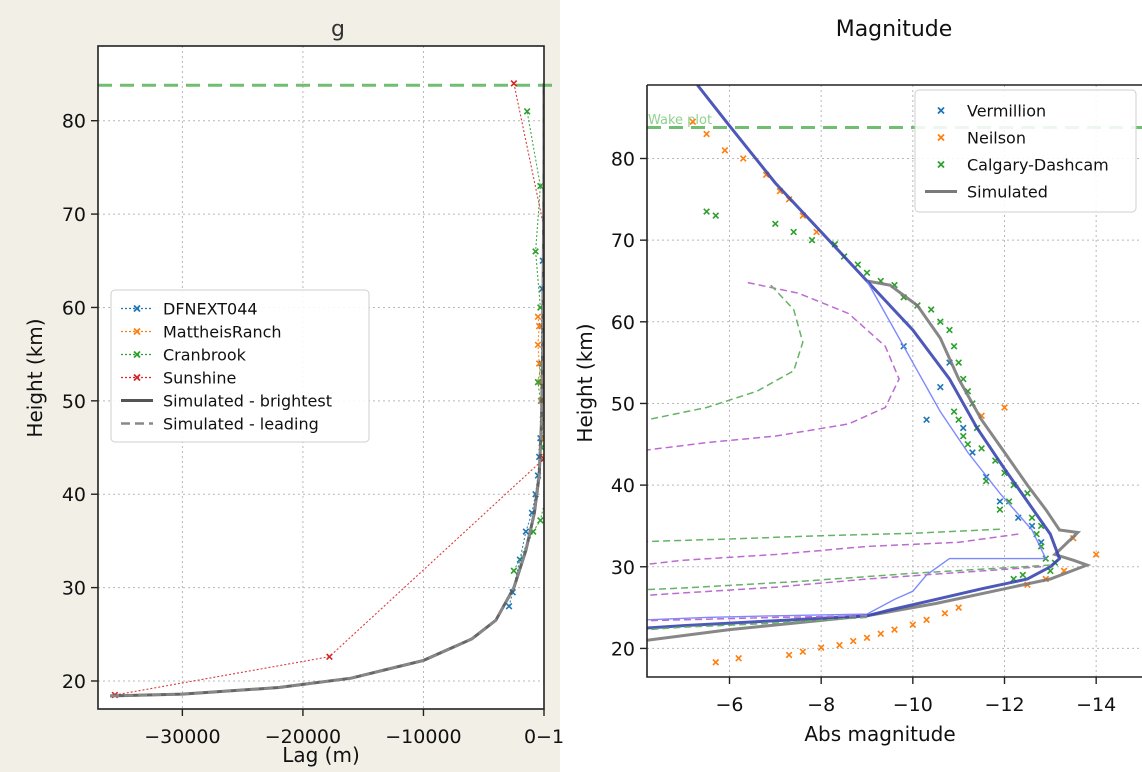 Image resolution: width=1142 pixels, height=772 pixels. I want to click on legend-entry-simulated: Simulated, so click(986, 192).